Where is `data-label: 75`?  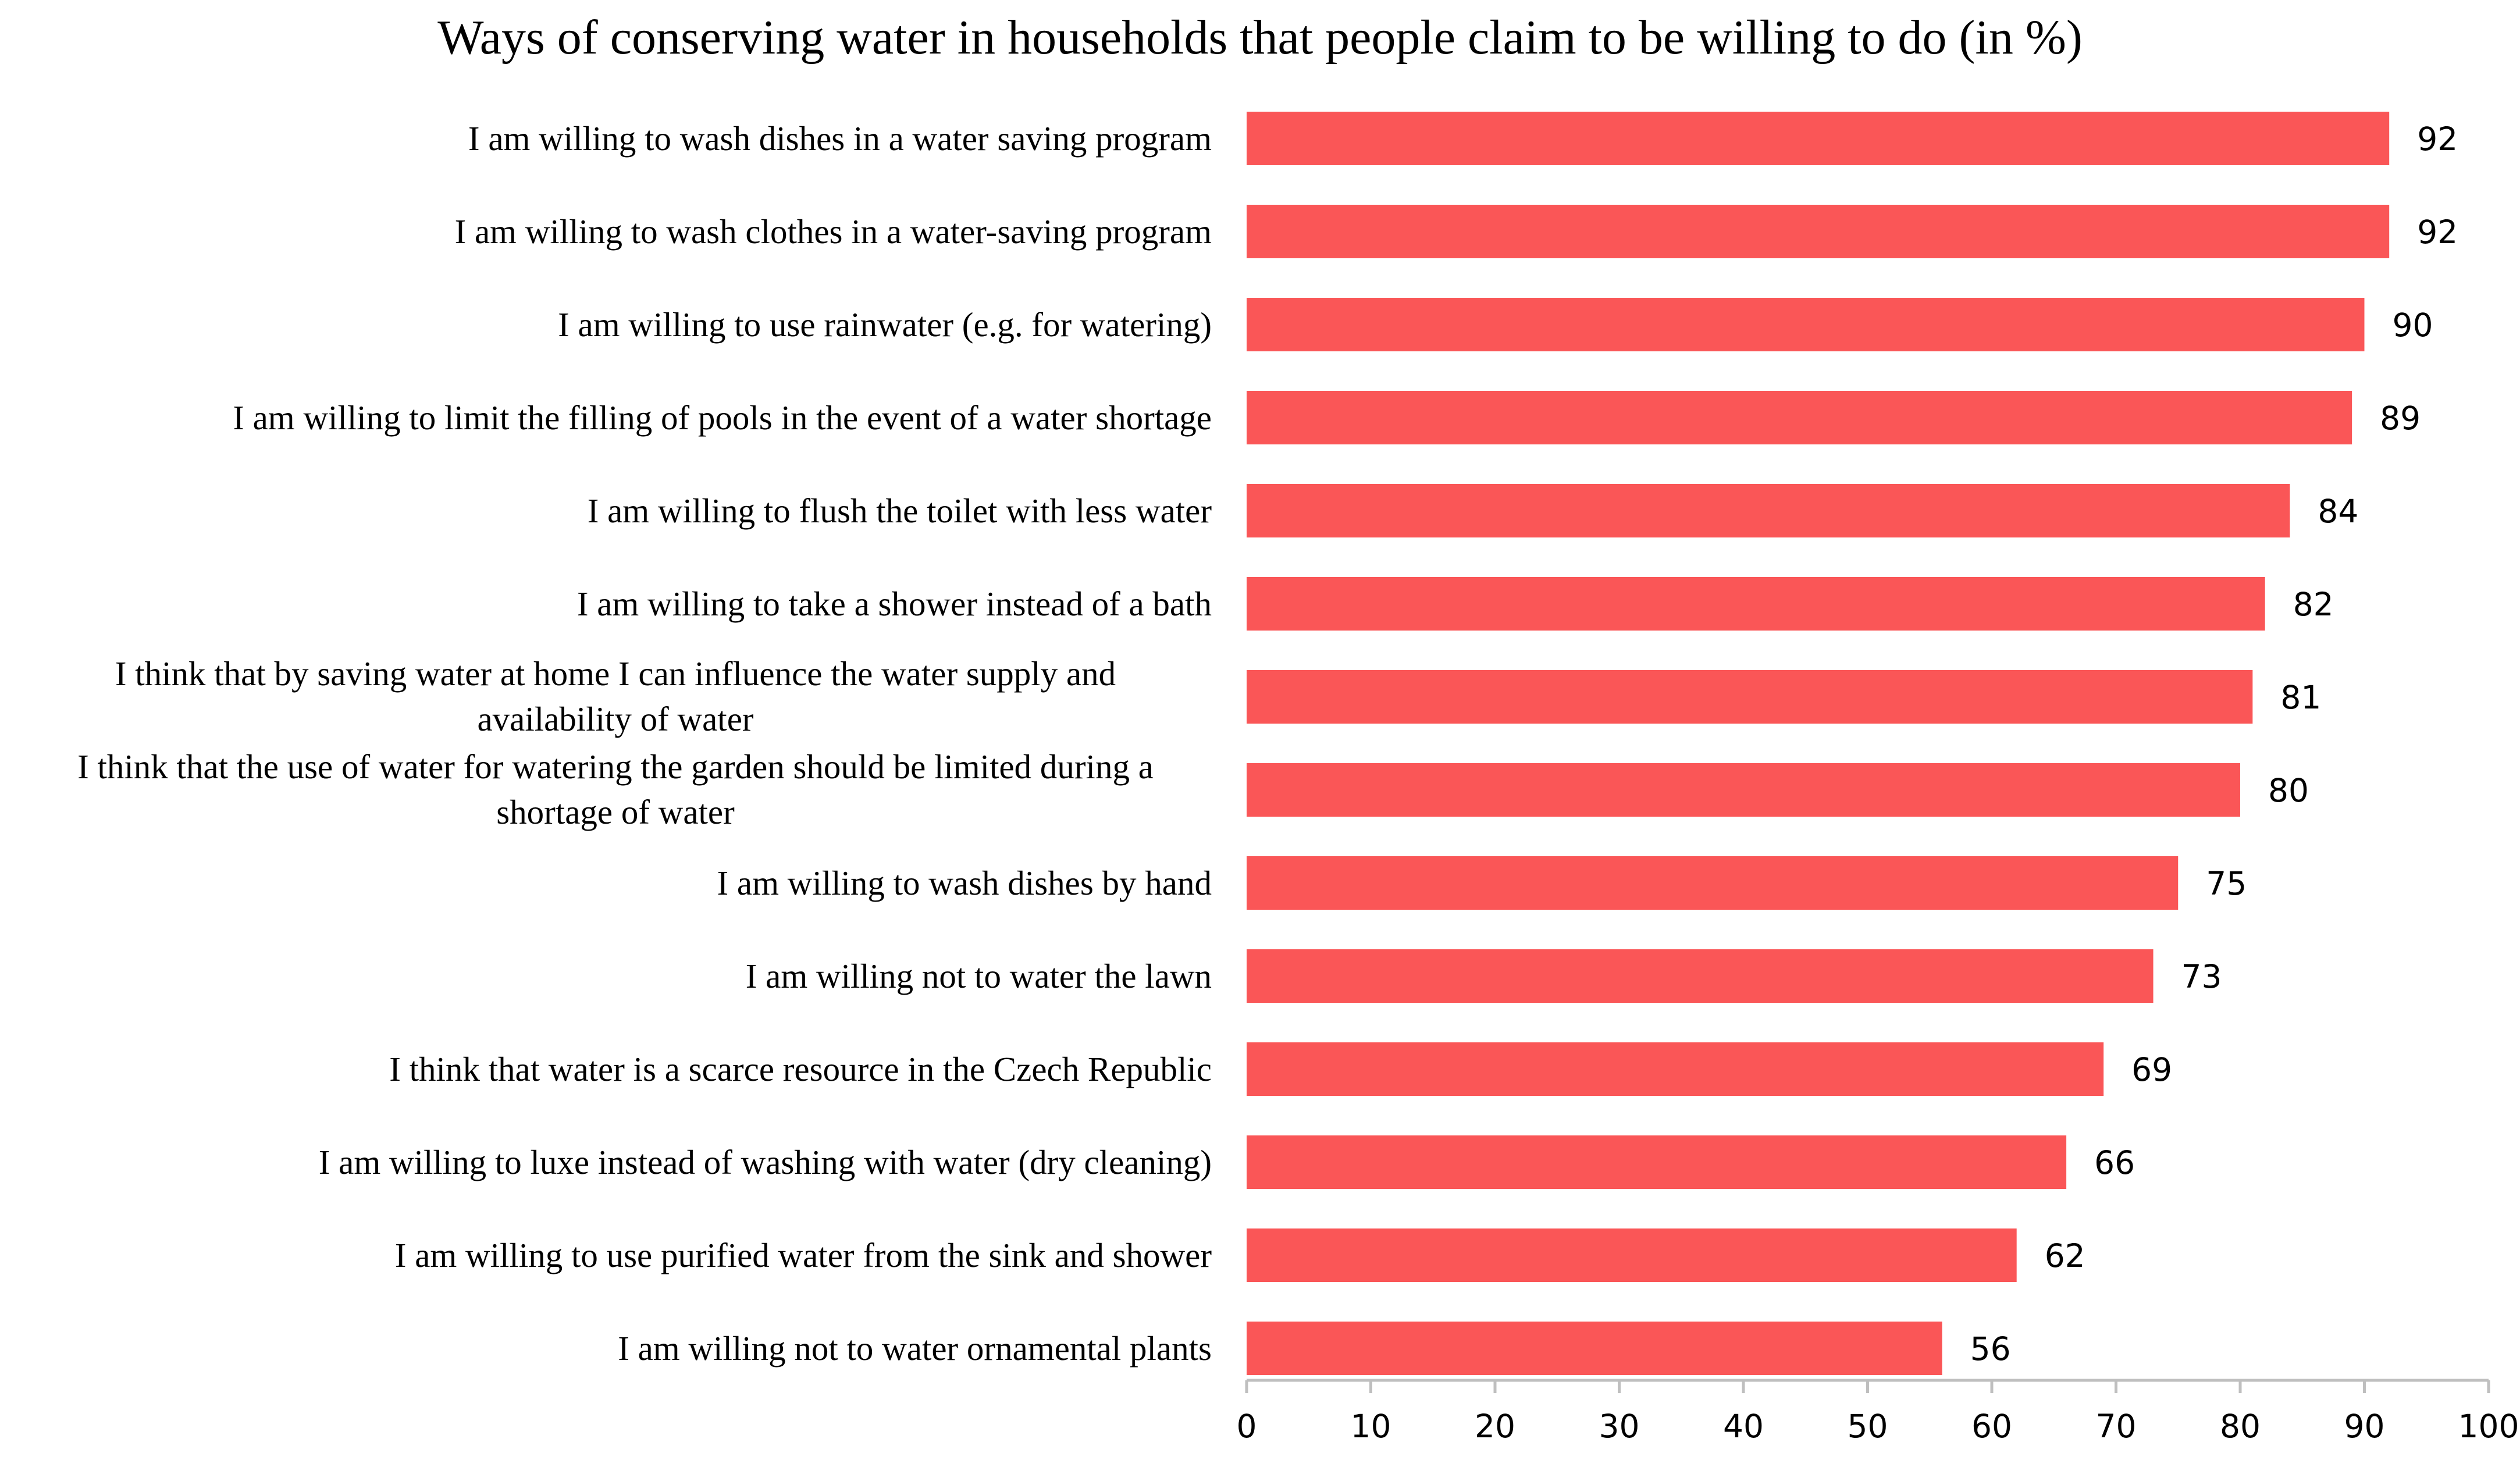 data-label: 75 is located at coordinates (2226, 883).